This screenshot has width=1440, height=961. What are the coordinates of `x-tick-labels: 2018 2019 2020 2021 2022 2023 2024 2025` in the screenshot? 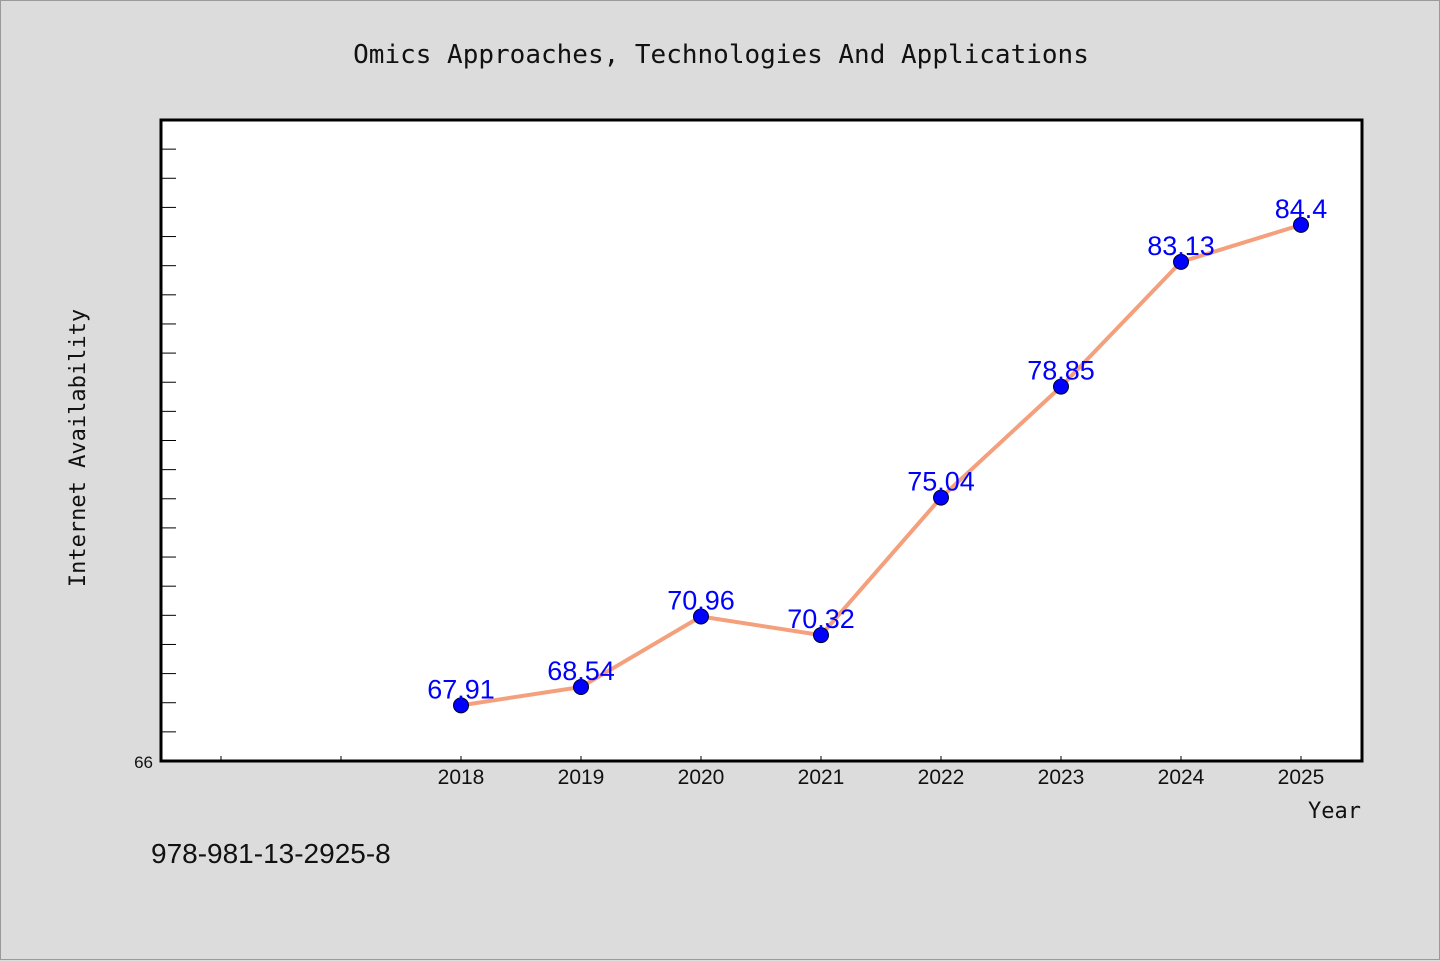 It's located at (881, 777).